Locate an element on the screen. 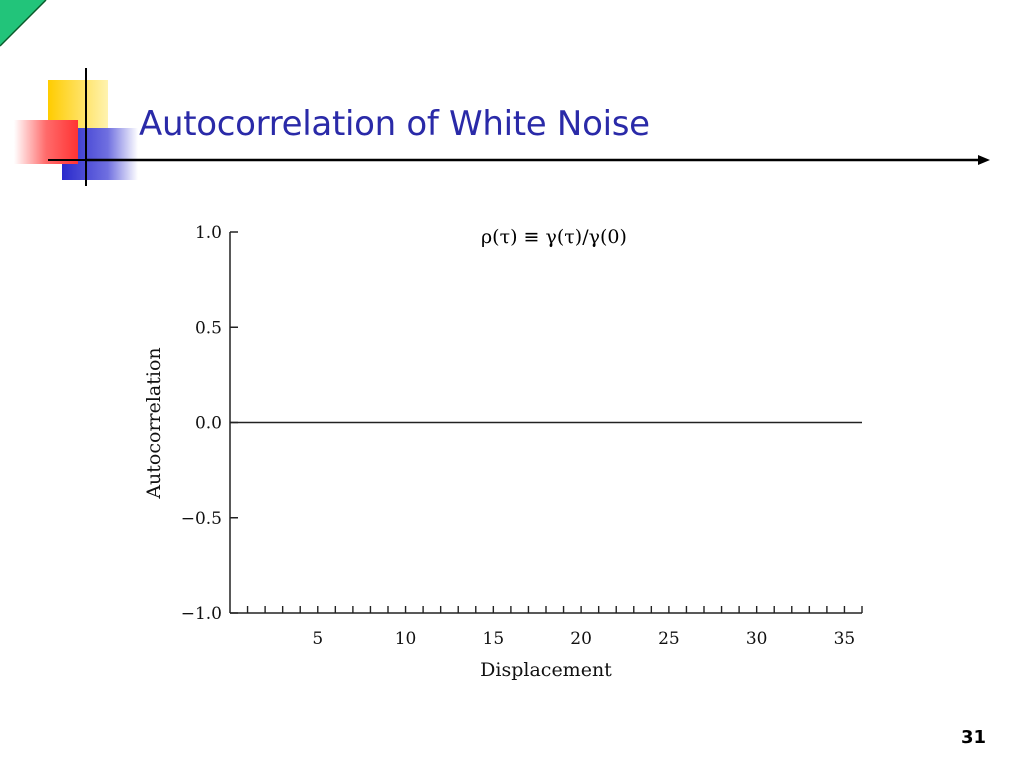  formula-rhs: γ(τ)/γ(0) is located at coordinates (586, 237).